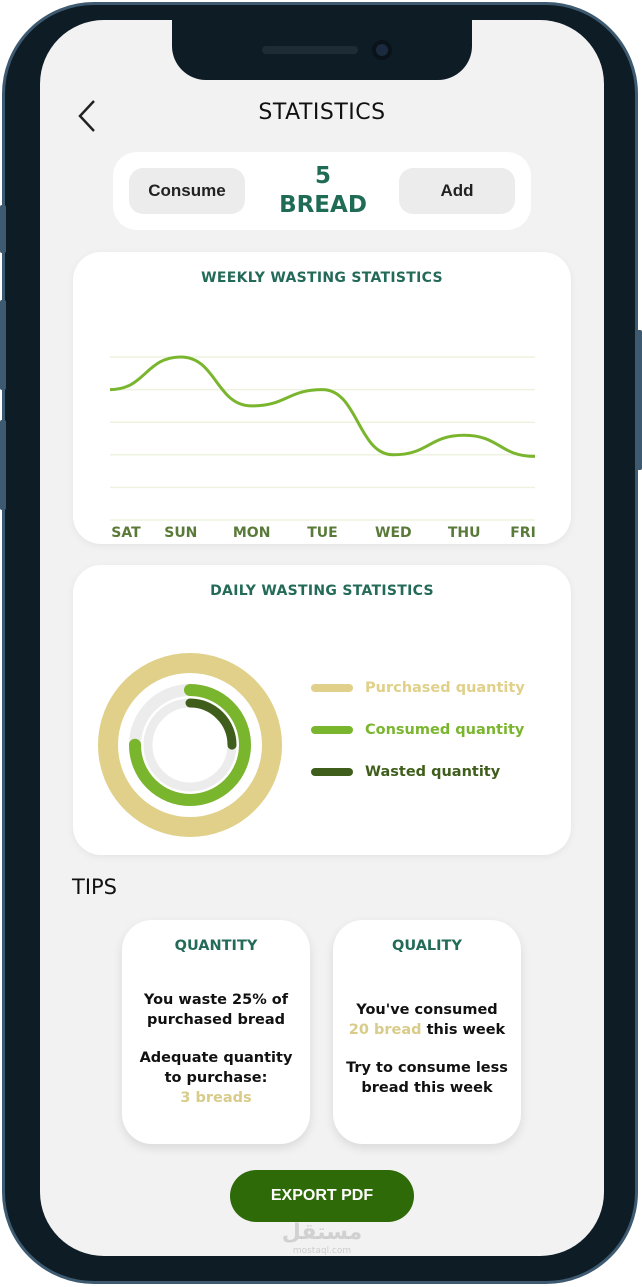 Image resolution: width=642 pixels, height=1287 pixels. What do you see at coordinates (464, 533) in the screenshot?
I see `x-tick-label: THU` at bounding box center [464, 533].